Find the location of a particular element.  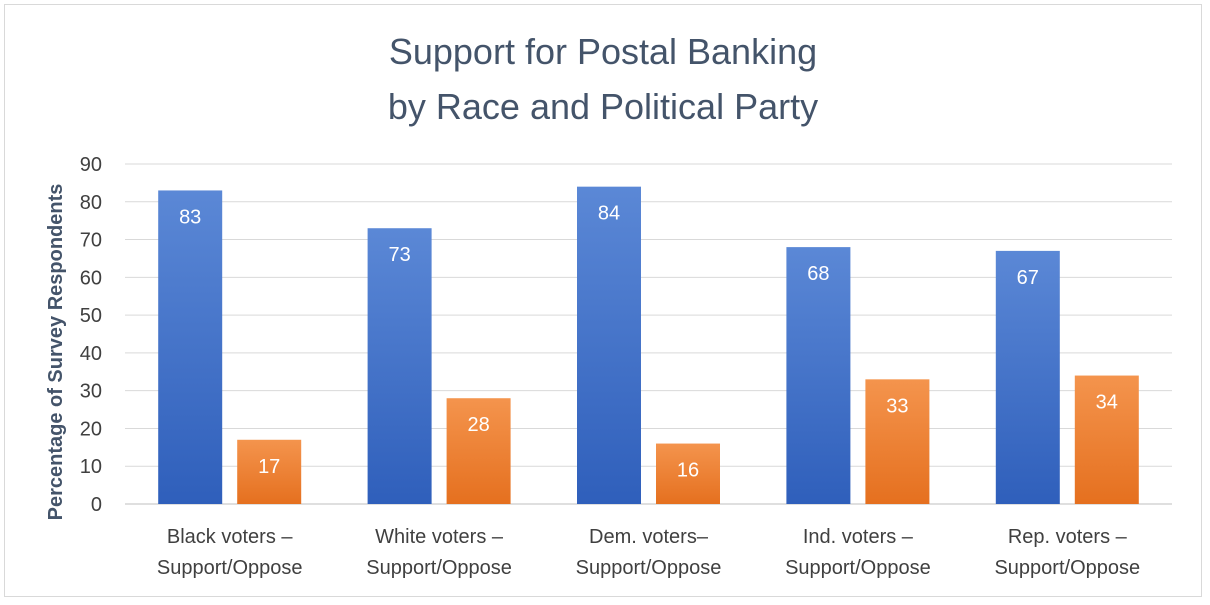

y-tick-label: 30 is located at coordinates (91, 392).